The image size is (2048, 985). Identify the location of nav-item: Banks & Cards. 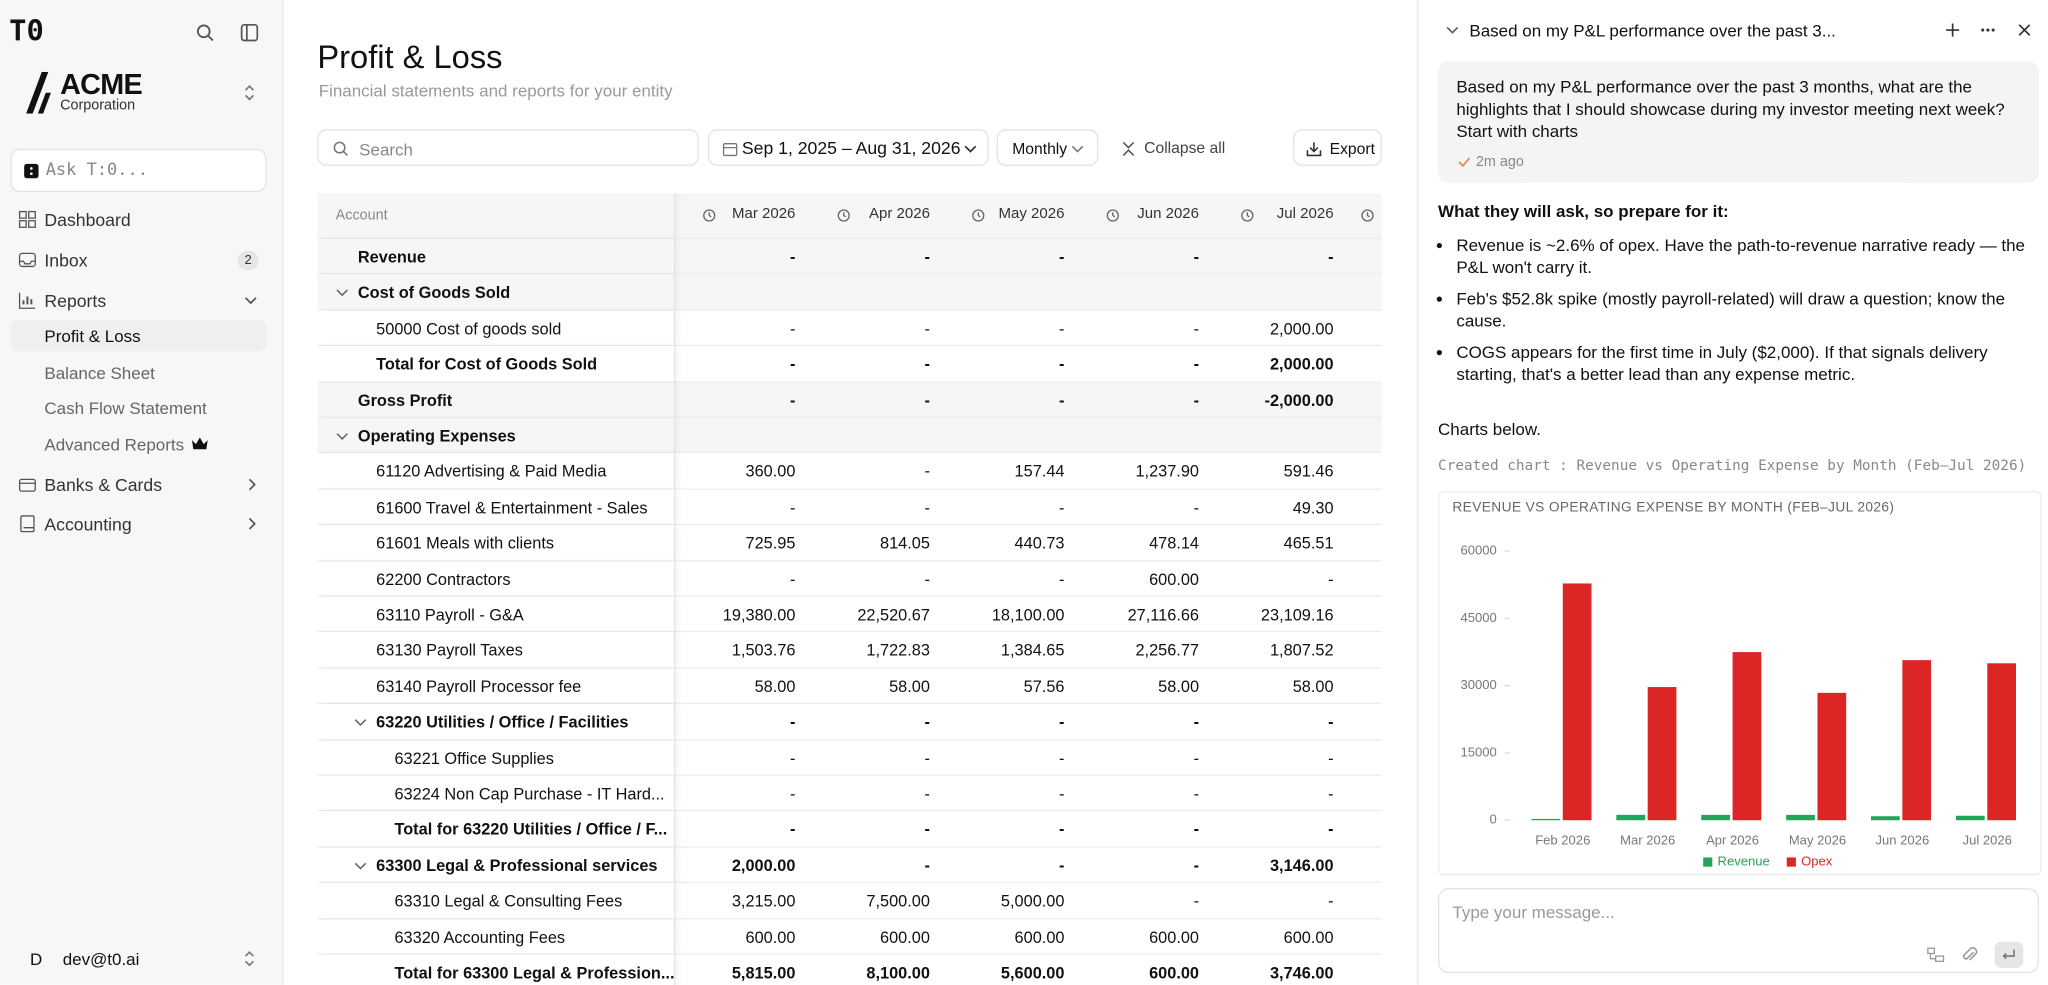
(103, 485).